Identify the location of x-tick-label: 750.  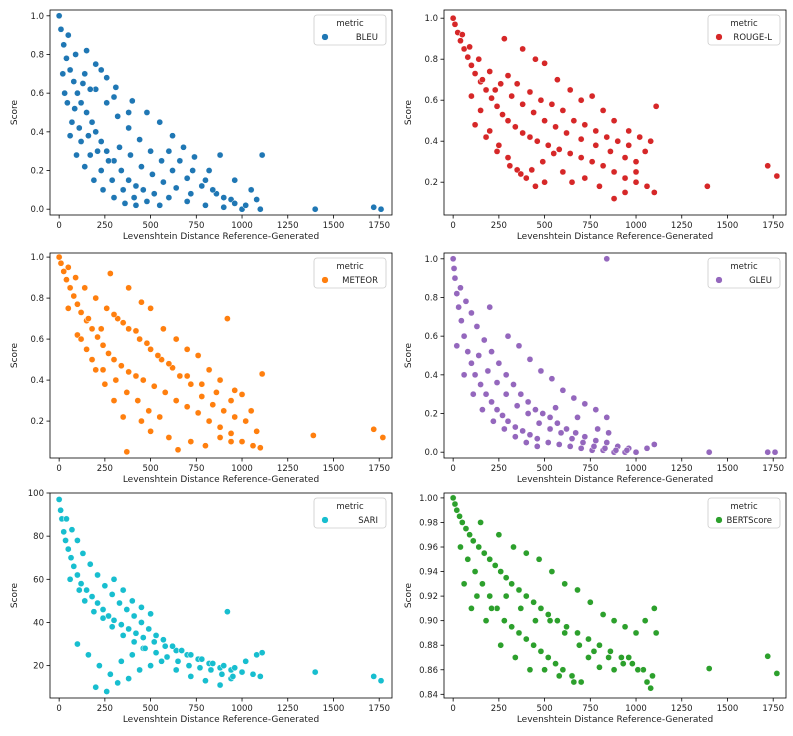
(196, 709).